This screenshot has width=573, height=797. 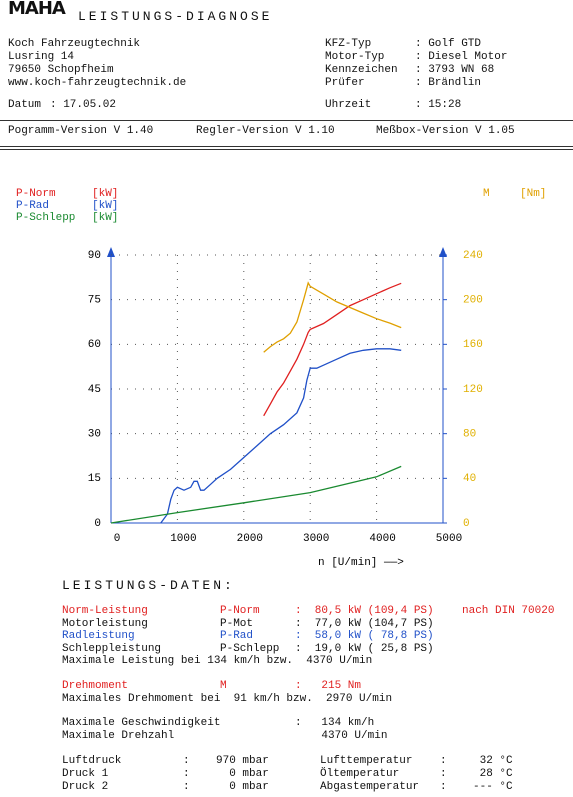 I want to click on field-value: : Brändlin, so click(x=448, y=83).